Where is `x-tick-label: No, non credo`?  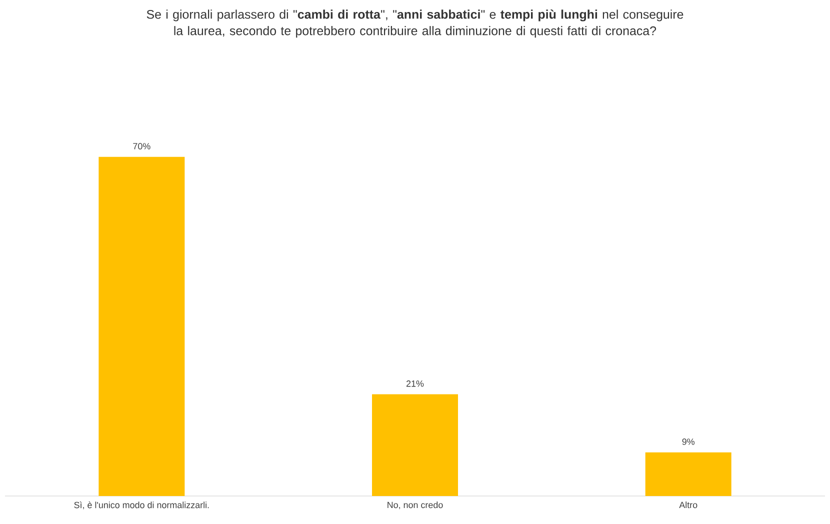 x-tick-label: No, non credo is located at coordinates (415, 506).